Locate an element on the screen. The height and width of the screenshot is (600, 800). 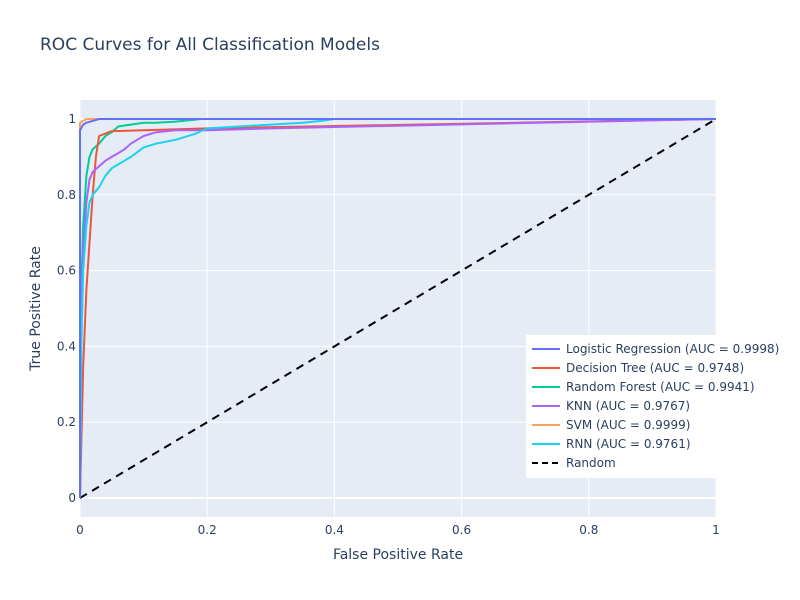
y-tick-label: 1 is located at coordinates (72, 119).